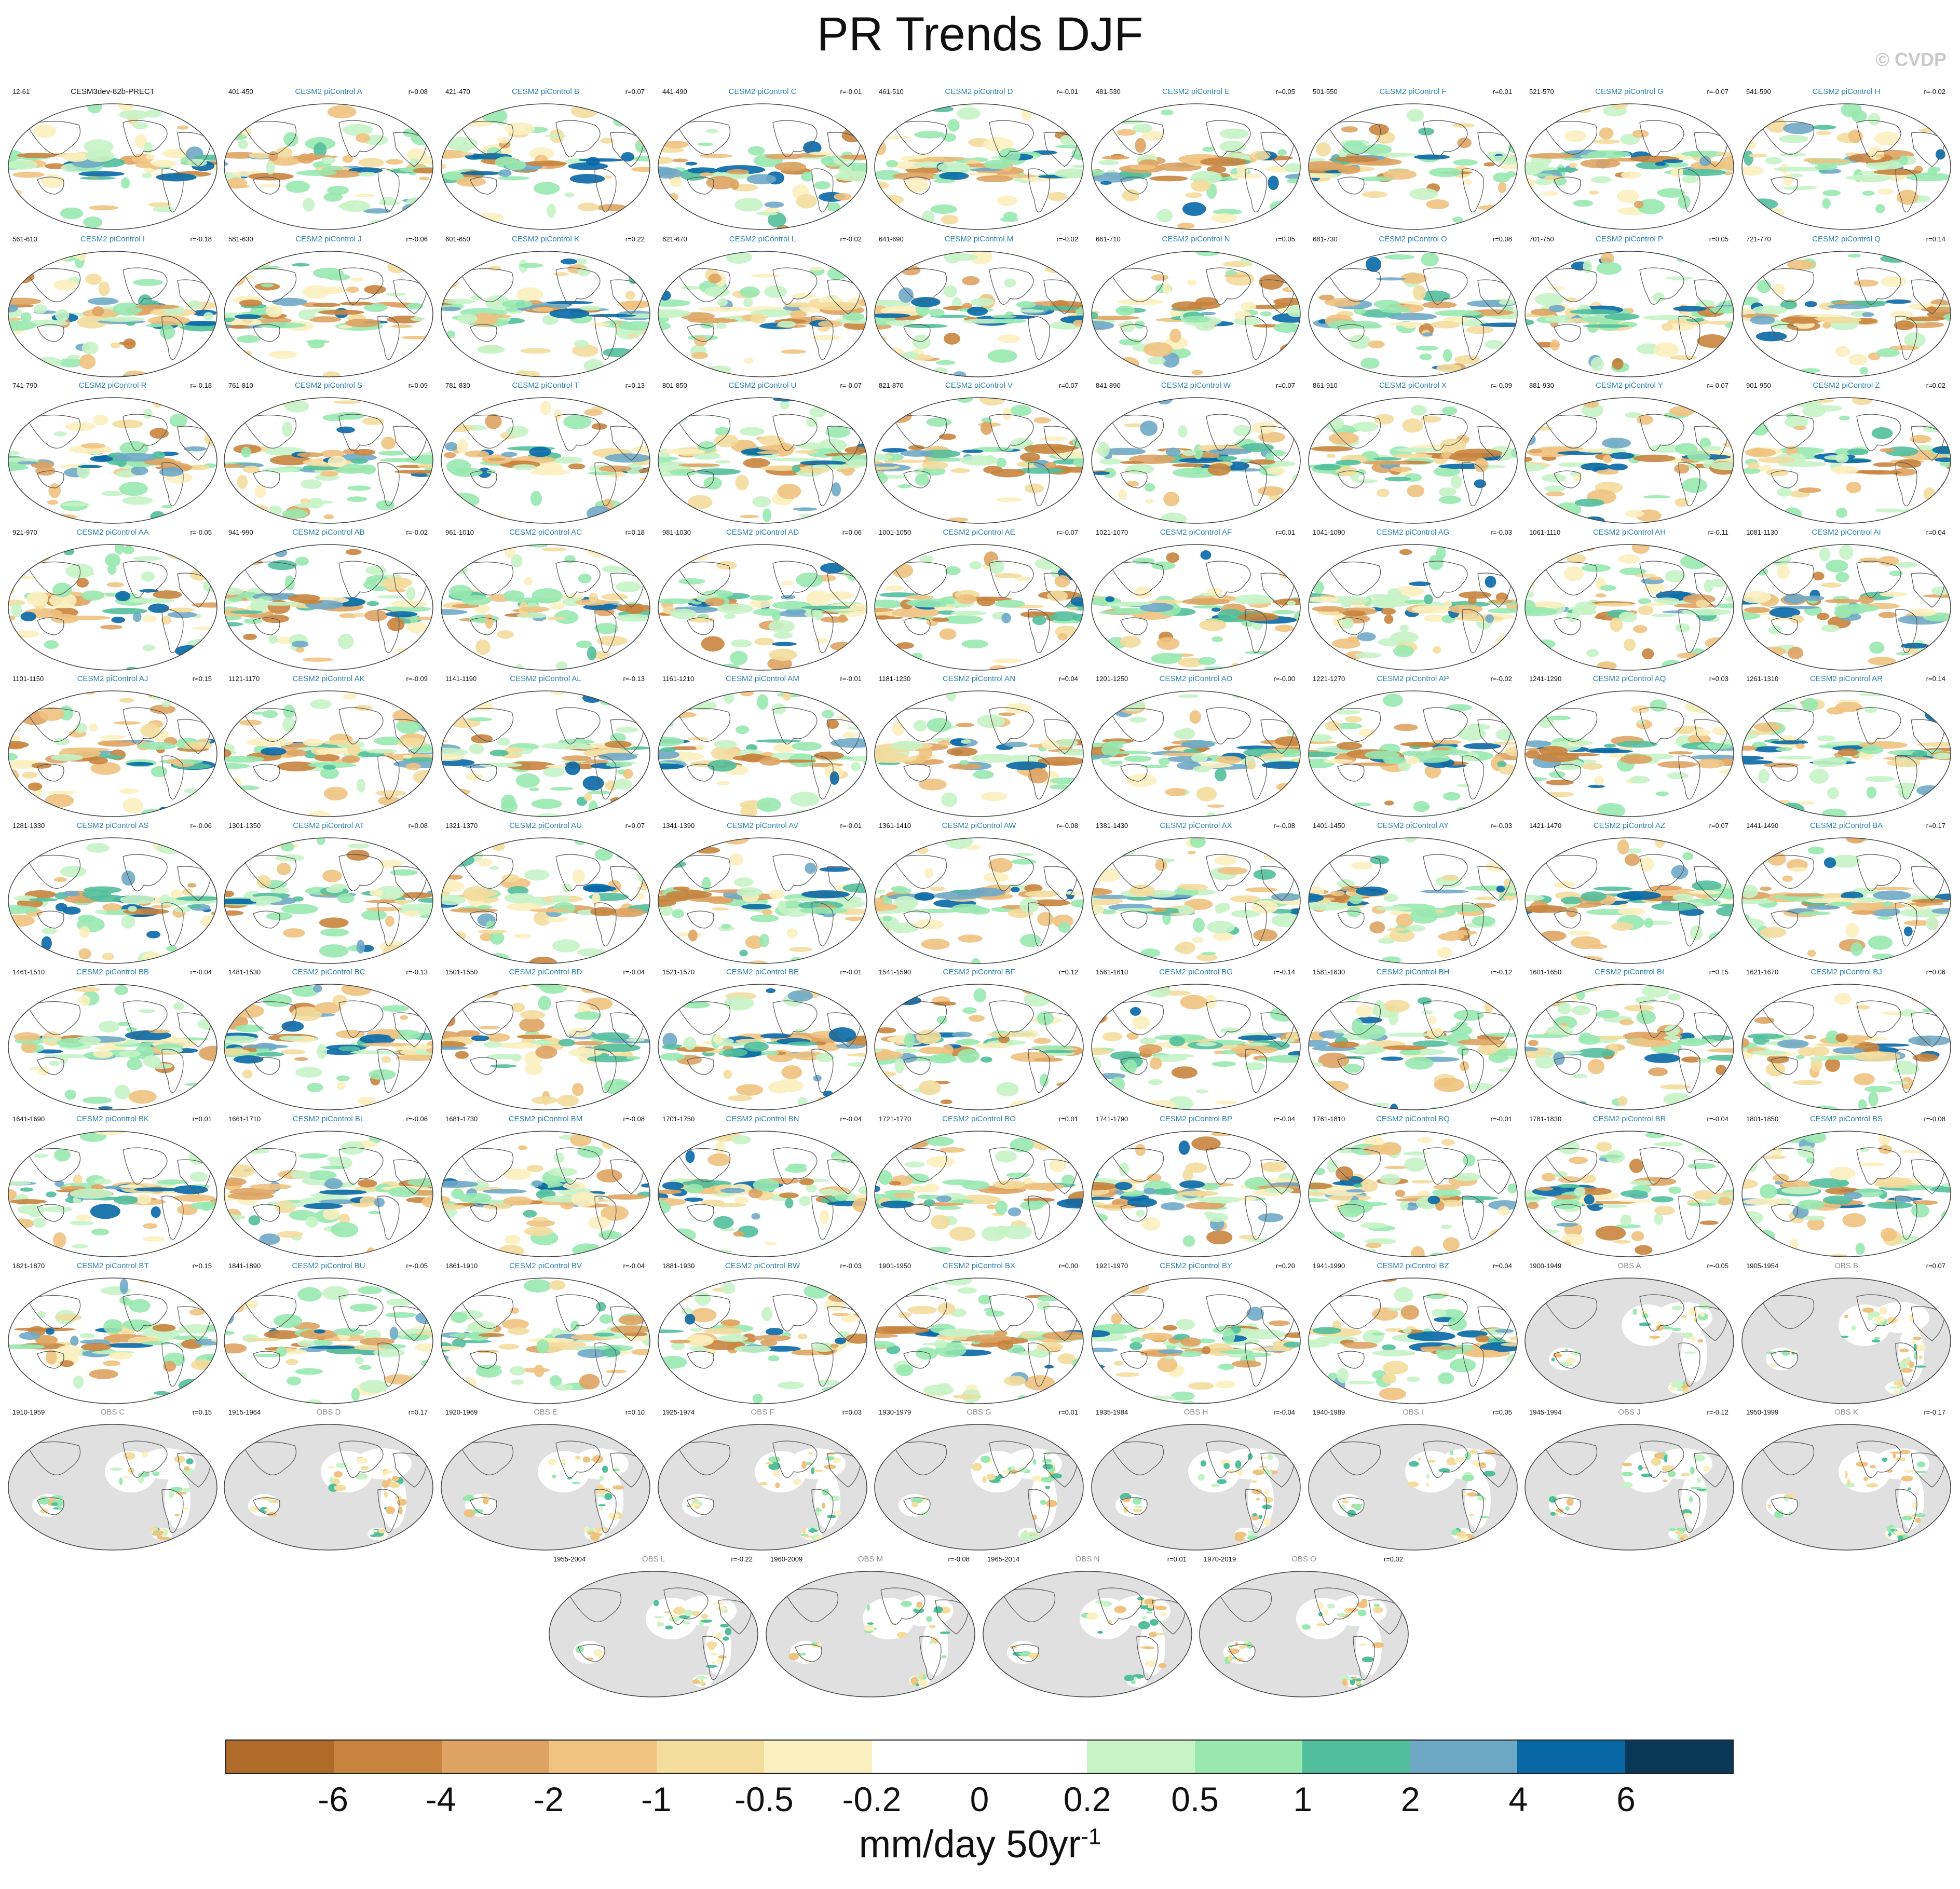  Describe the element at coordinates (244, 1412) in the screenshot. I see `panel-years: 1915-1964` at that location.